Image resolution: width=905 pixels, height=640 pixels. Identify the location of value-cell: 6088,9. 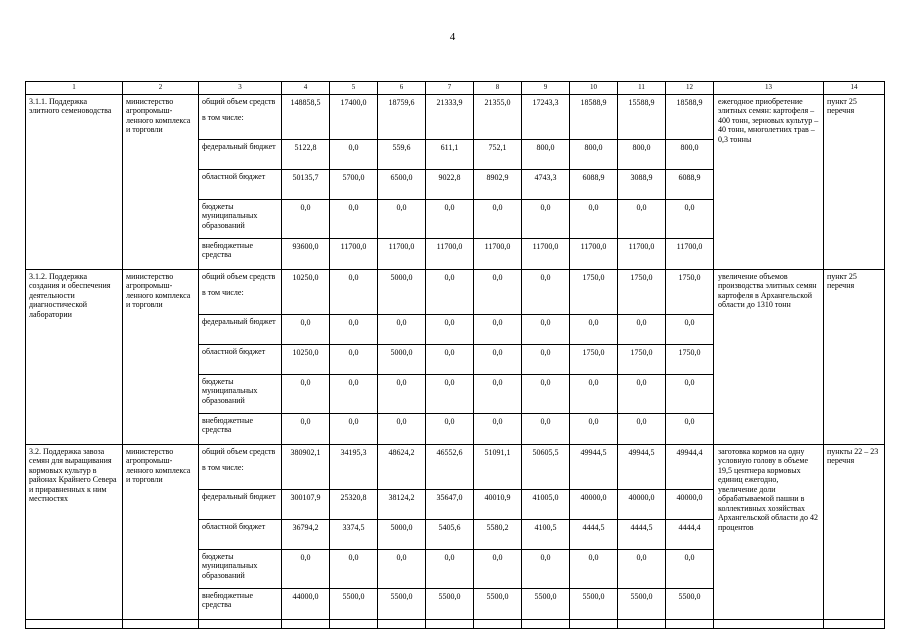
(593, 184).